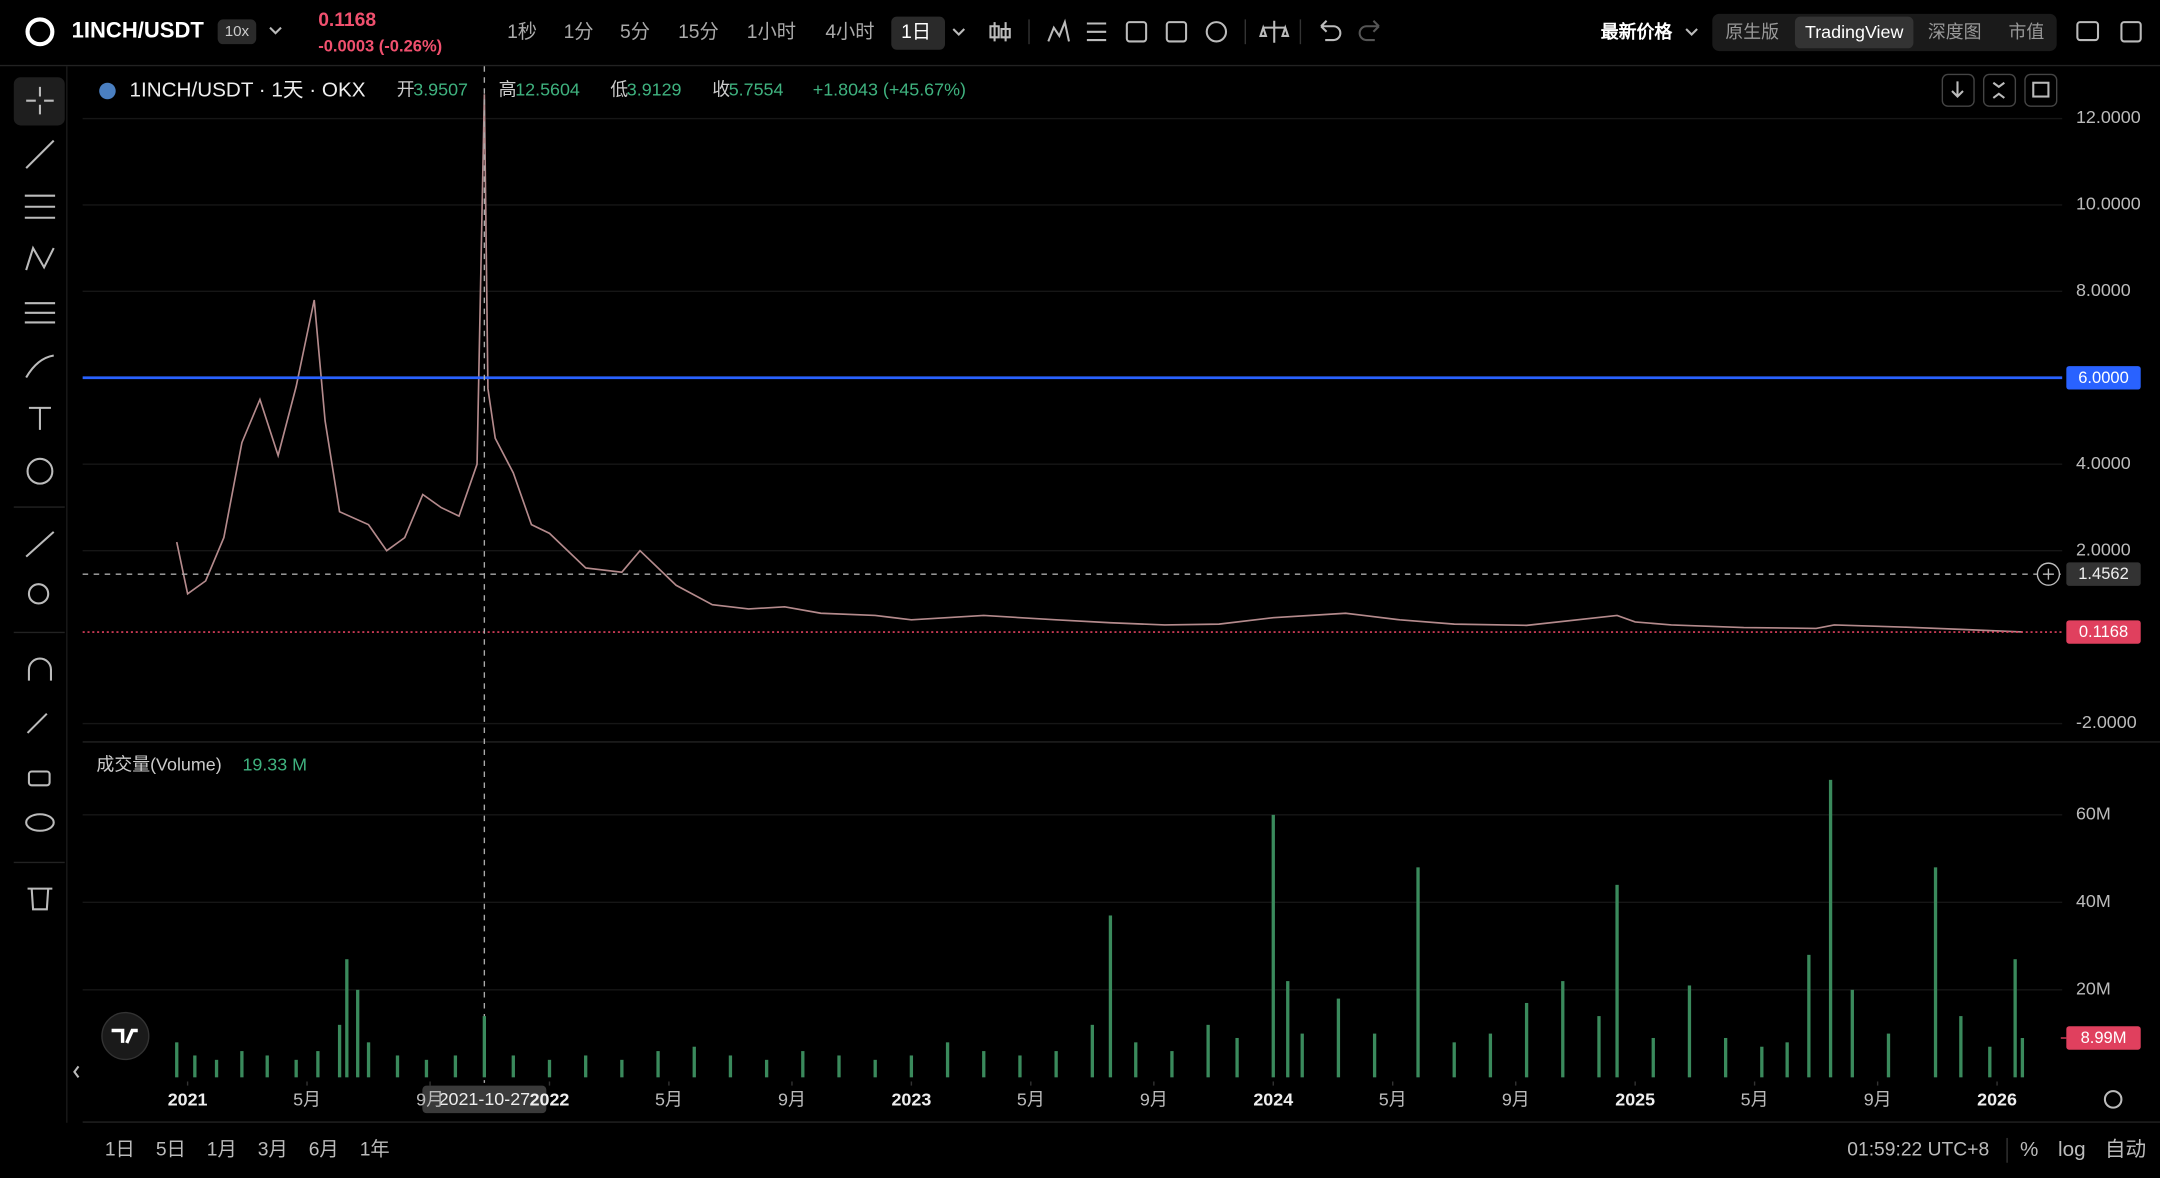 The width and height of the screenshot is (2160, 1178). What do you see at coordinates (347, 20) in the screenshot?
I see `last-price: 0.1168` at bounding box center [347, 20].